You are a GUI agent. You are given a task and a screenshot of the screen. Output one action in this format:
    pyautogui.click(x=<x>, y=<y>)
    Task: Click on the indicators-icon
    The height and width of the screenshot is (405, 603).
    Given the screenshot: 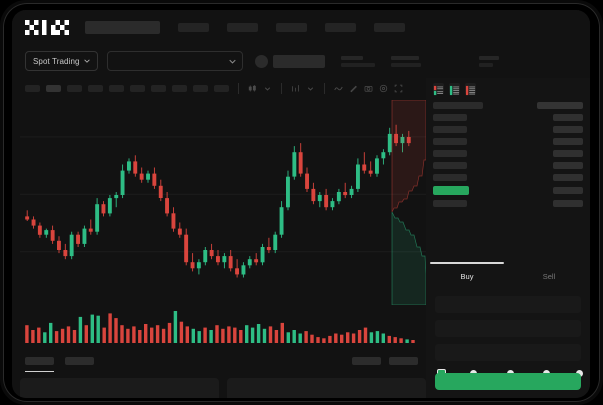 What is the action you would take?
    pyautogui.click(x=295, y=88)
    